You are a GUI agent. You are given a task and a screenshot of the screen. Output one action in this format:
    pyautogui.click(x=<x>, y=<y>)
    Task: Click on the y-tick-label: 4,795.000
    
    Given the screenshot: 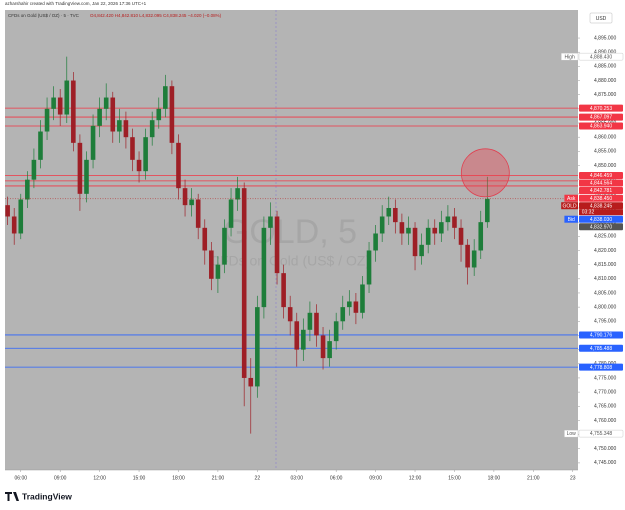 What is the action you would take?
    pyautogui.click(x=605, y=322)
    